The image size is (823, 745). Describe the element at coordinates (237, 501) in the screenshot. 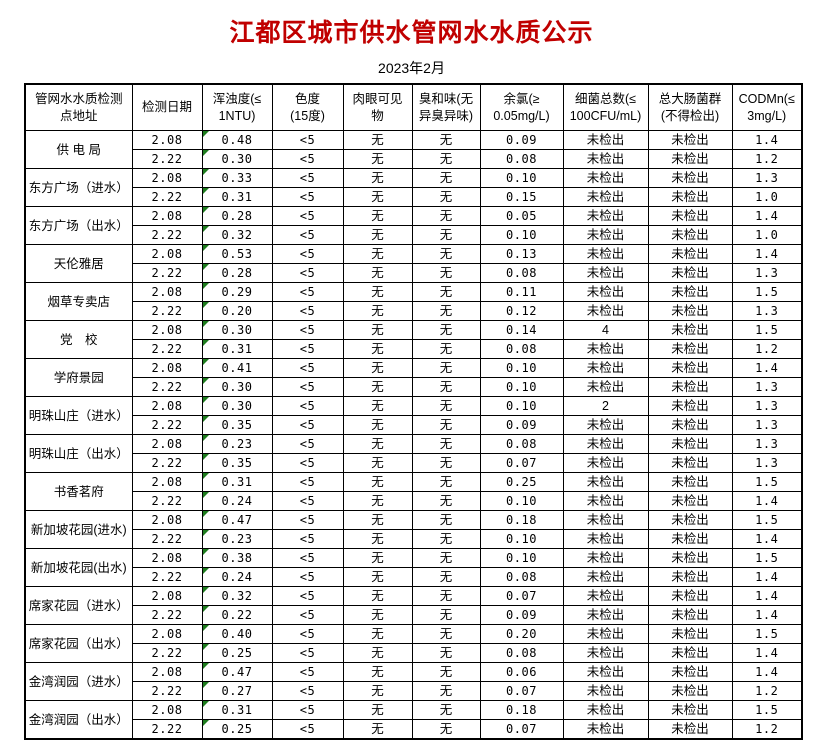

I see `turbidity-cell: 0.24` at that location.